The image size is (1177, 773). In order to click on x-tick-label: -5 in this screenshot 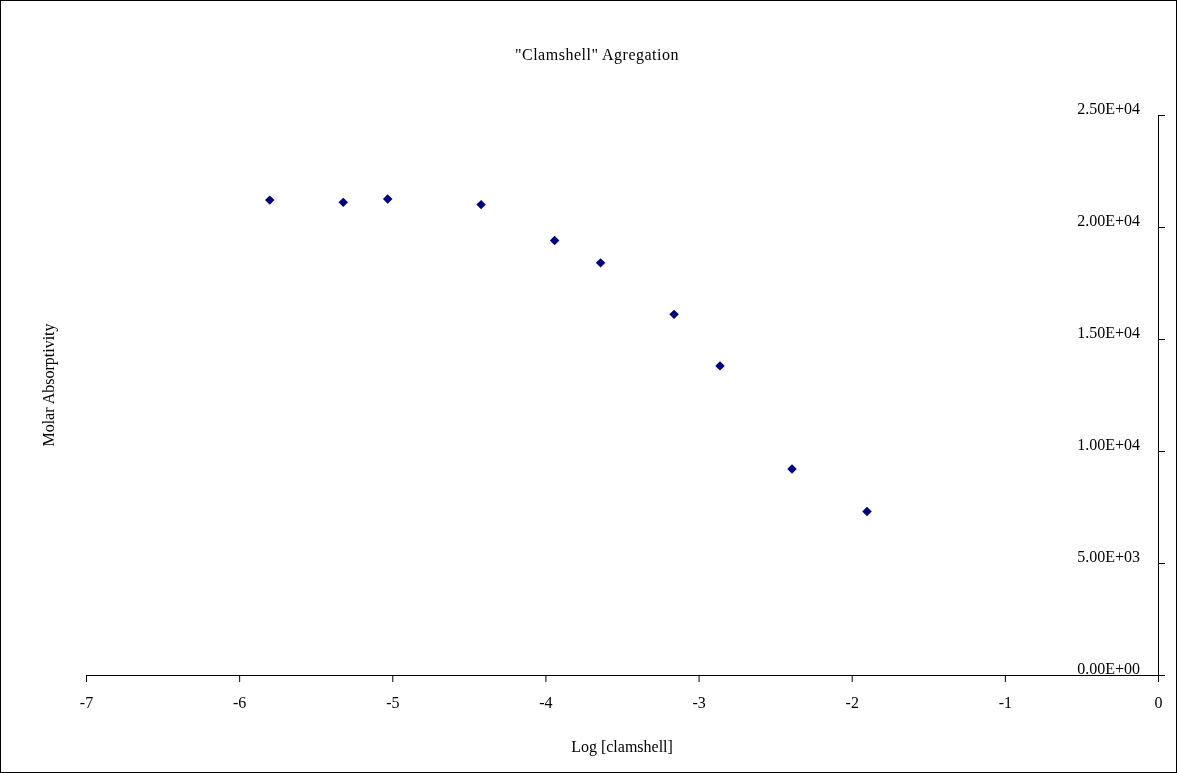, I will do `click(393, 703)`.